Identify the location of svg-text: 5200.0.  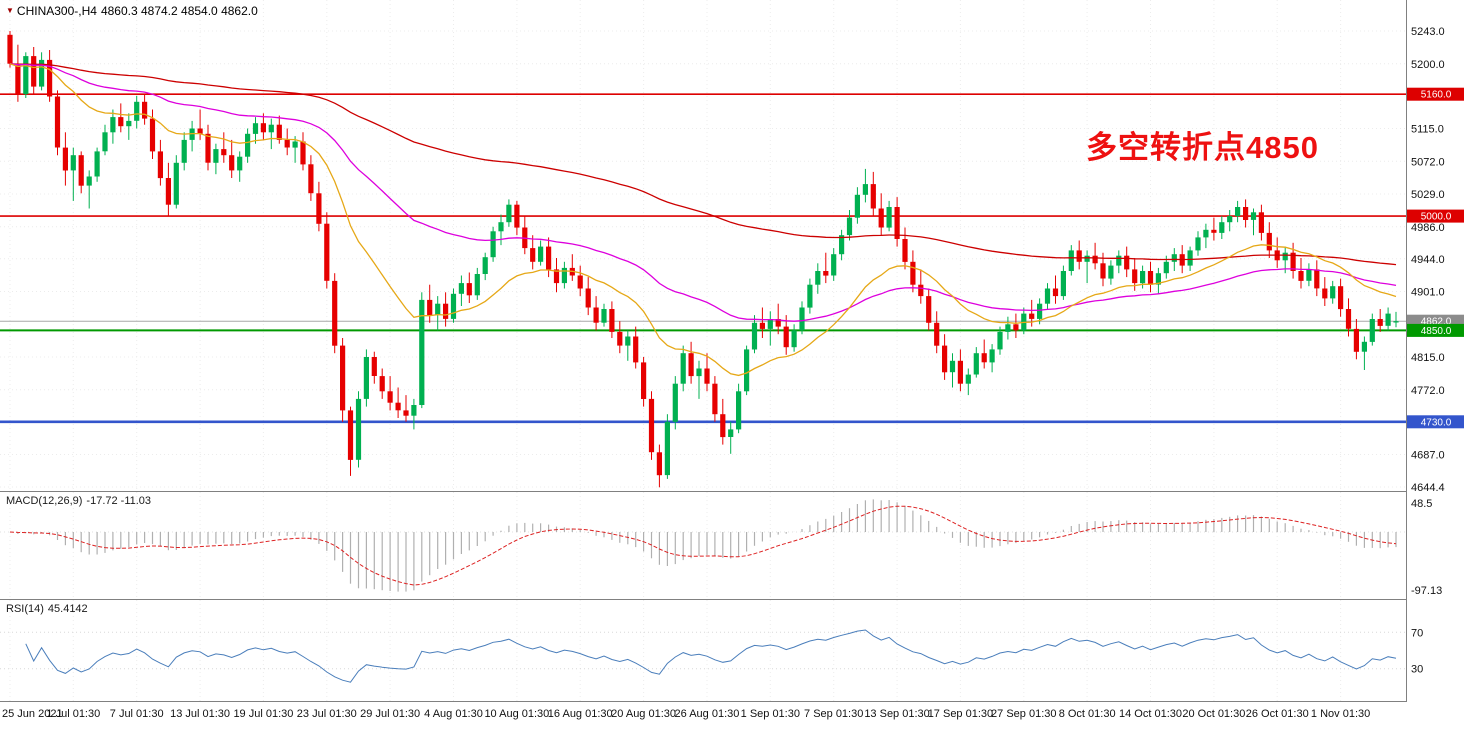
(1428, 65).